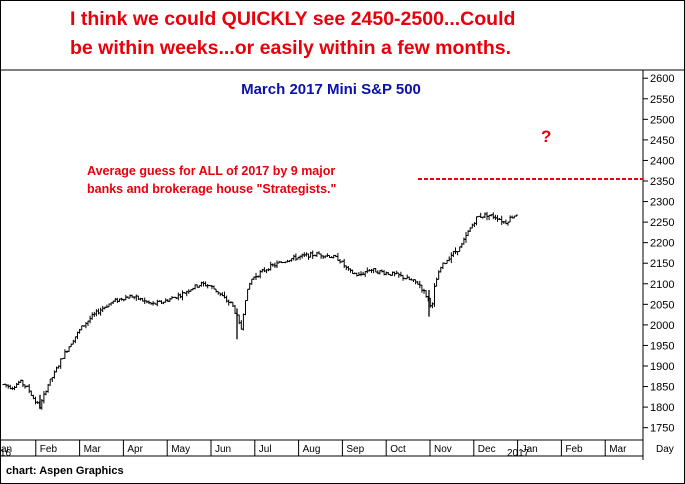  Describe the element at coordinates (662, 182) in the screenshot. I see `y-tick-label: 2350` at that location.